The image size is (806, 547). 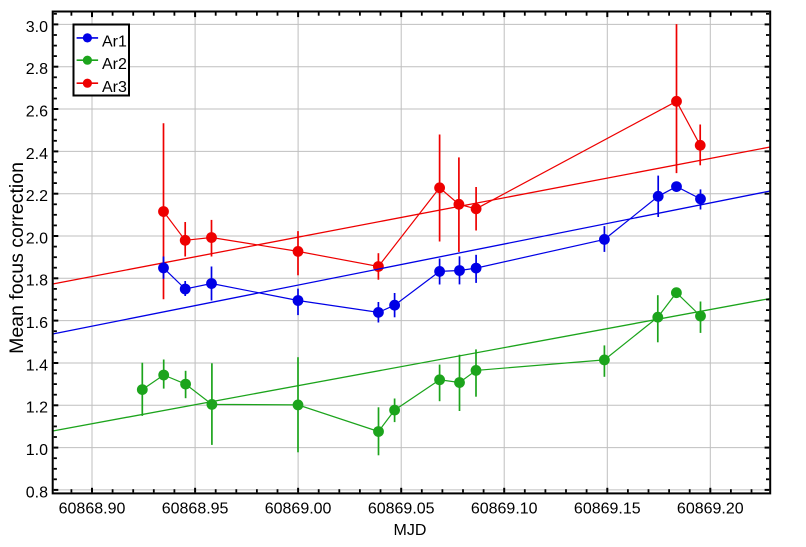 I want to click on svg-text: 1.8, so click(x=37, y=281).